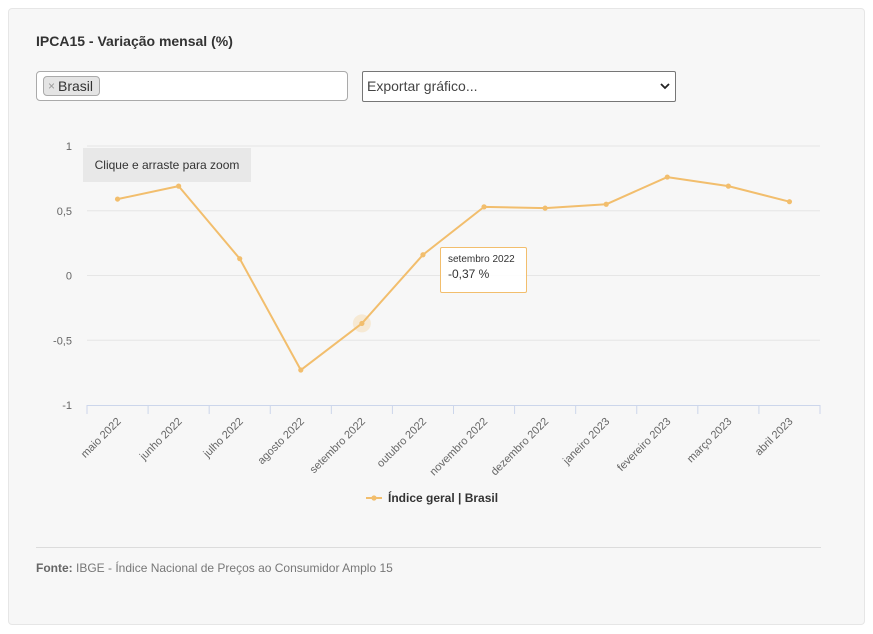 This screenshot has width=873, height=634. Describe the element at coordinates (469, 274) in the screenshot. I see `tooltip-value: -0,37 %` at that location.